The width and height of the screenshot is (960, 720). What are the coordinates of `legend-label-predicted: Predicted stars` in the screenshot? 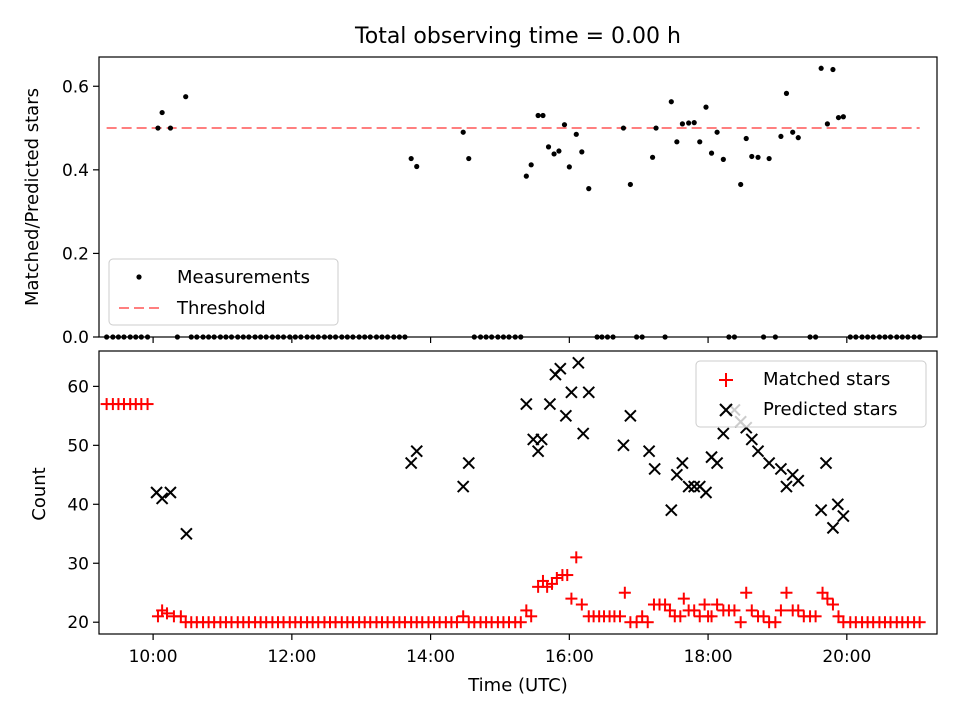 It's located at (830, 409).